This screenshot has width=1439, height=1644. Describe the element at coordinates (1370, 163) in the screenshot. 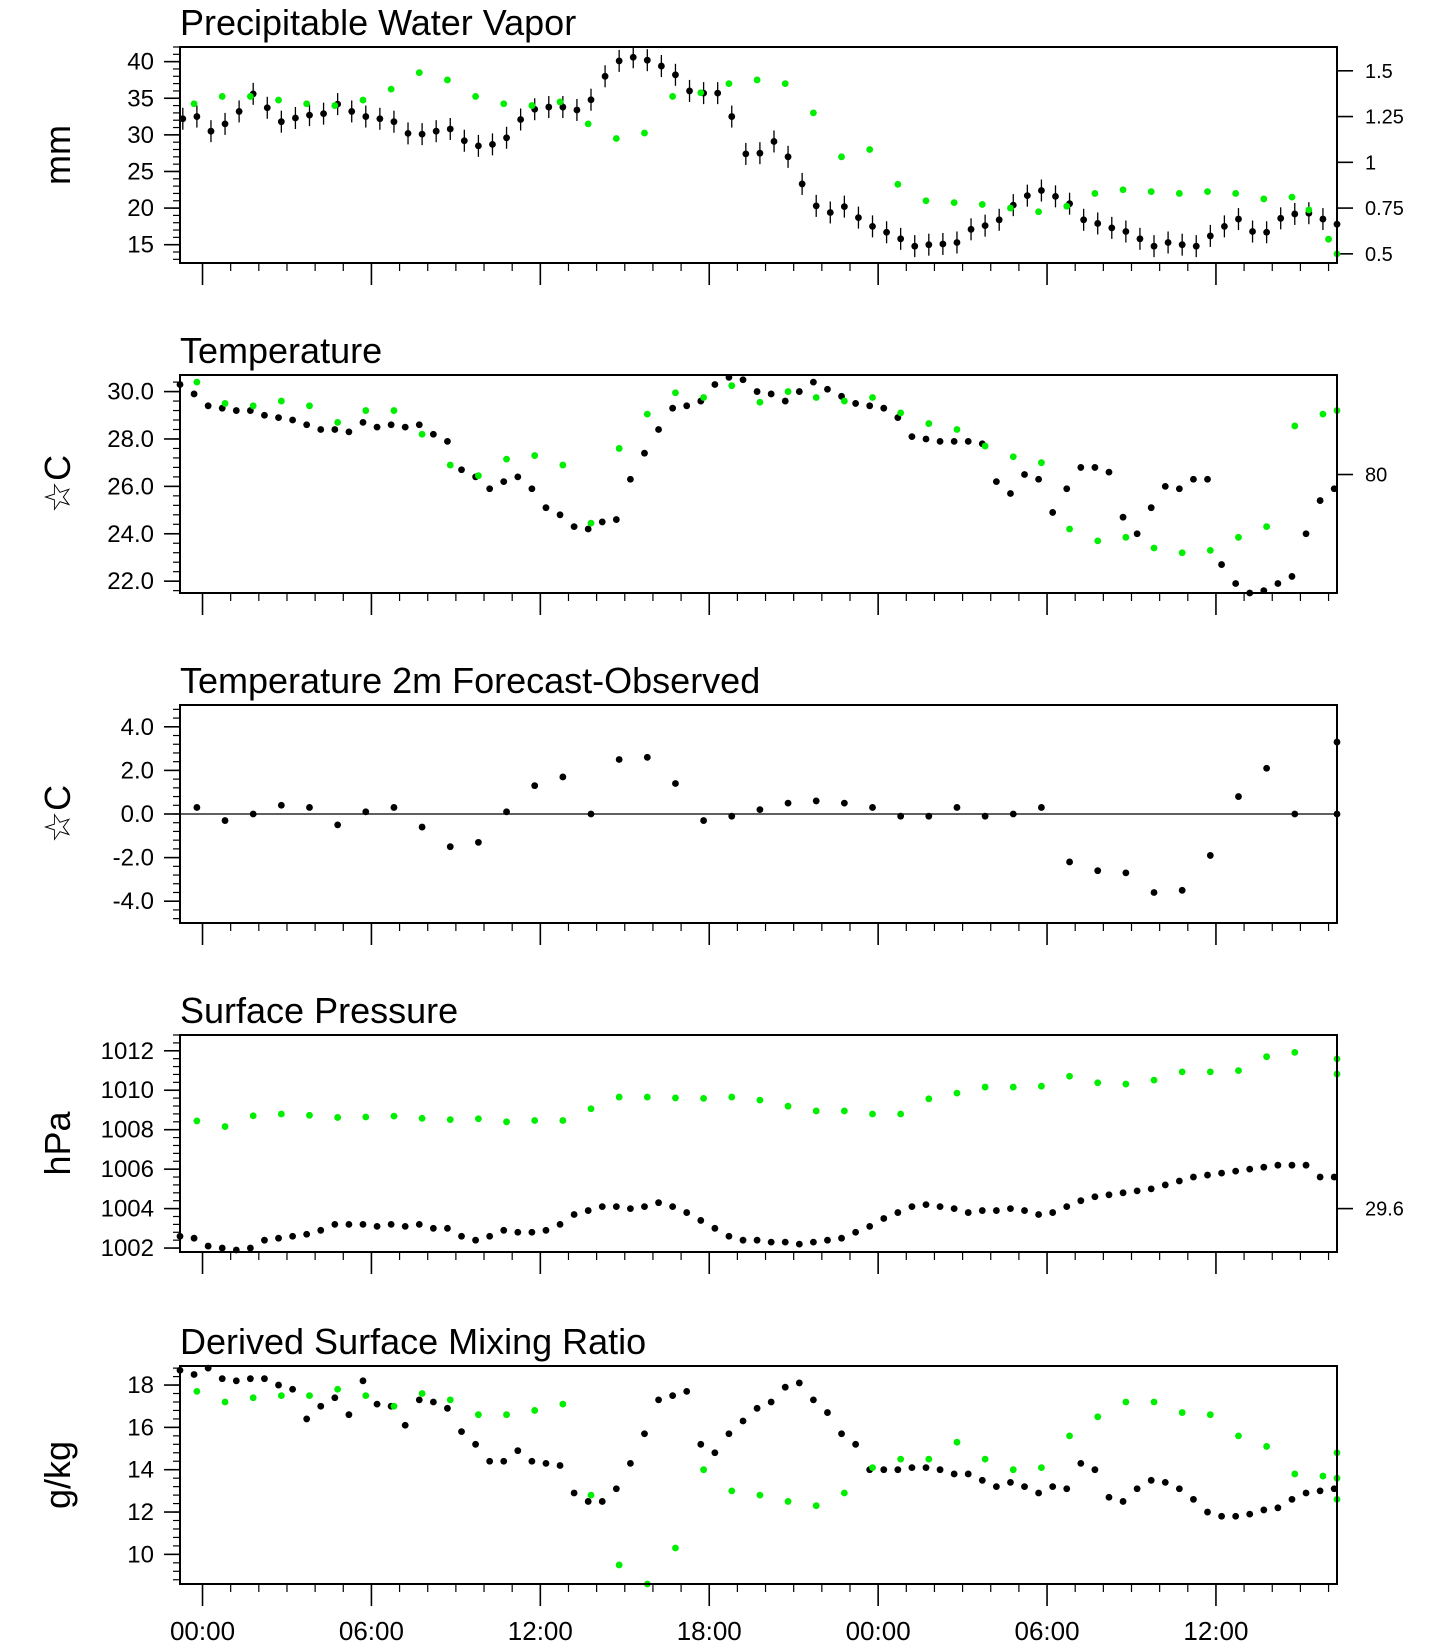

I see `right-tick-label: 1` at that location.